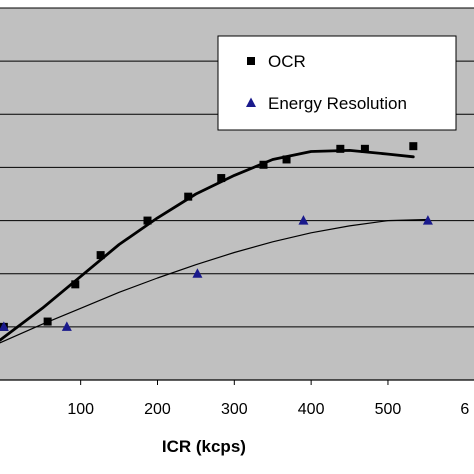 The width and height of the screenshot is (474, 474). What do you see at coordinates (464, 409) in the screenshot?
I see `x-tick-label-5: 6` at bounding box center [464, 409].